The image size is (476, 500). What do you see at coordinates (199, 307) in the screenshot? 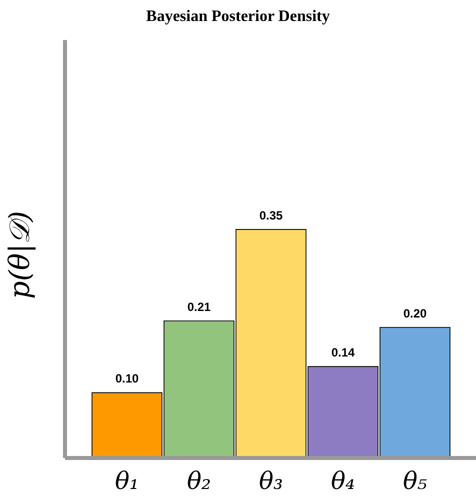
I see `data-label: 0.21` at bounding box center [199, 307].